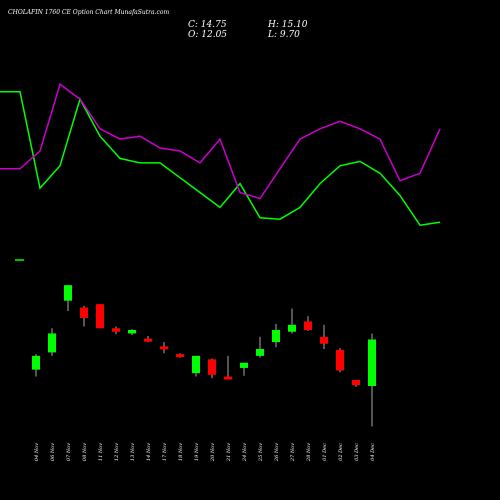 This screenshot has width=500, height=500. I want to click on x-tick-label: 24 Nov, so click(245, 452).